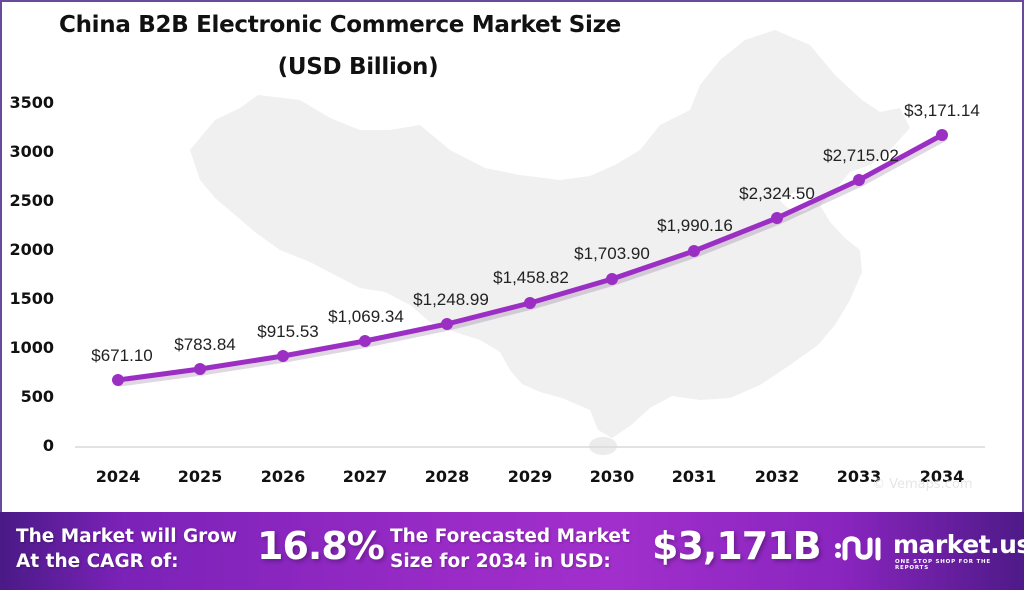  What do you see at coordinates (37, 396) in the screenshot?
I see `y-tick-label: 500` at bounding box center [37, 396].